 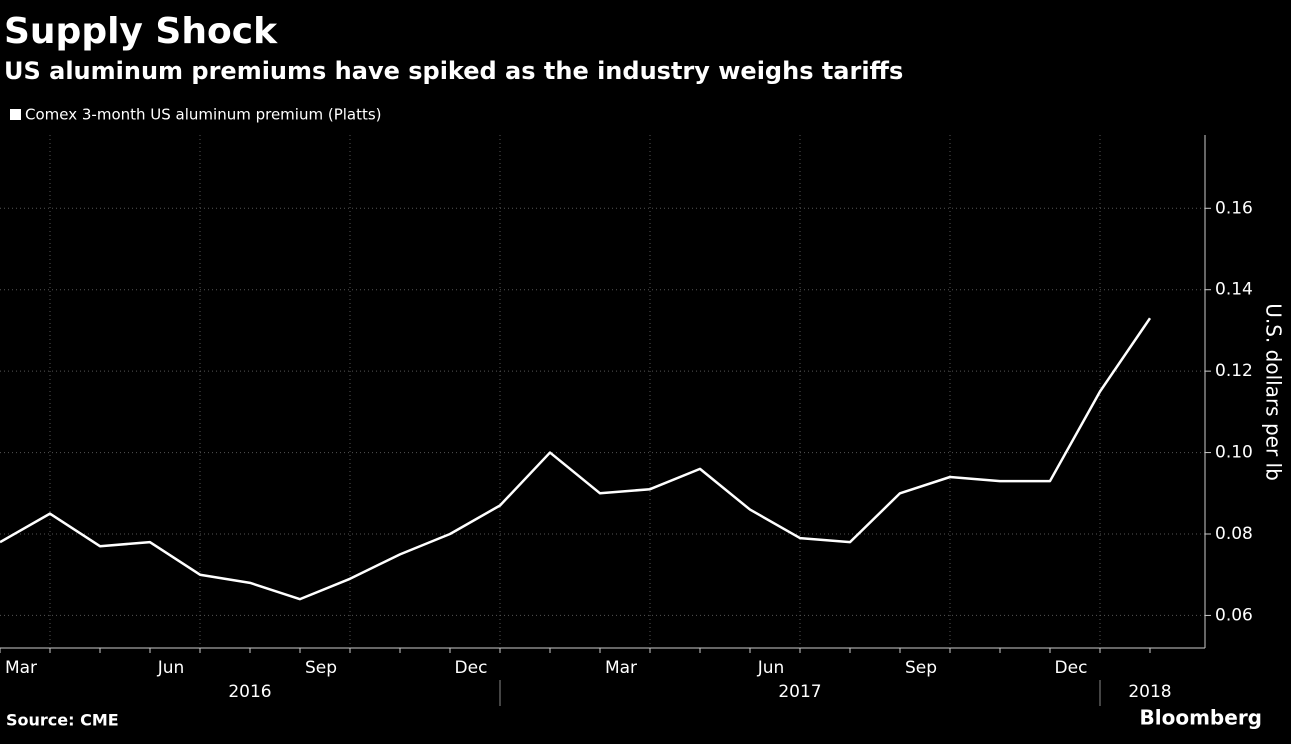 What do you see at coordinates (1234, 534) in the screenshot?
I see `y-tick-label: 0.08` at bounding box center [1234, 534].